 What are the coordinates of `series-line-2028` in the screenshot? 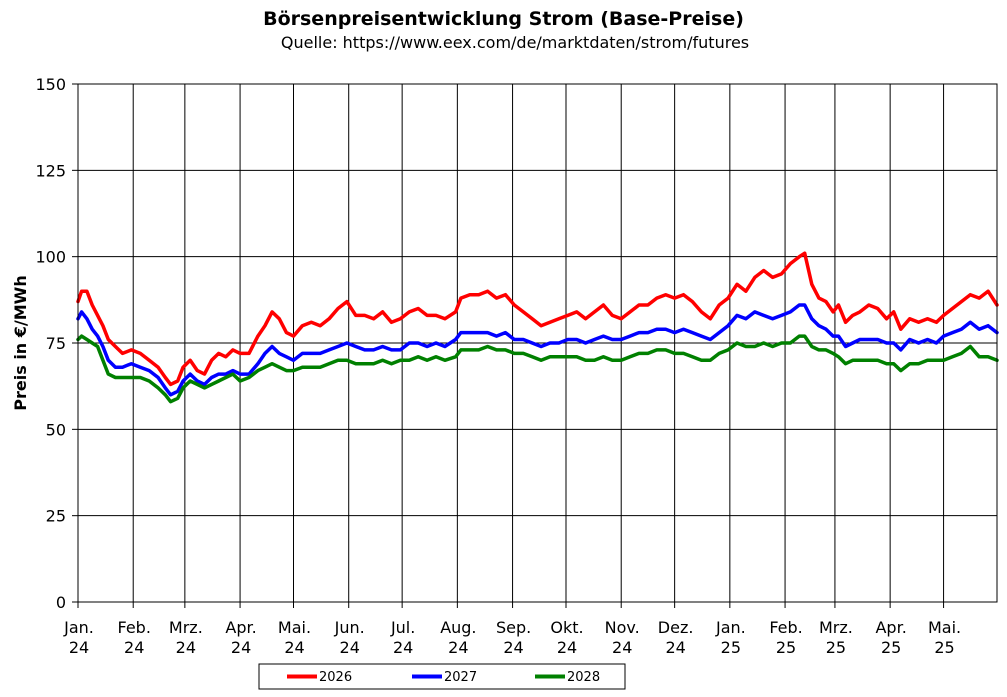 It's located at (537, 369).